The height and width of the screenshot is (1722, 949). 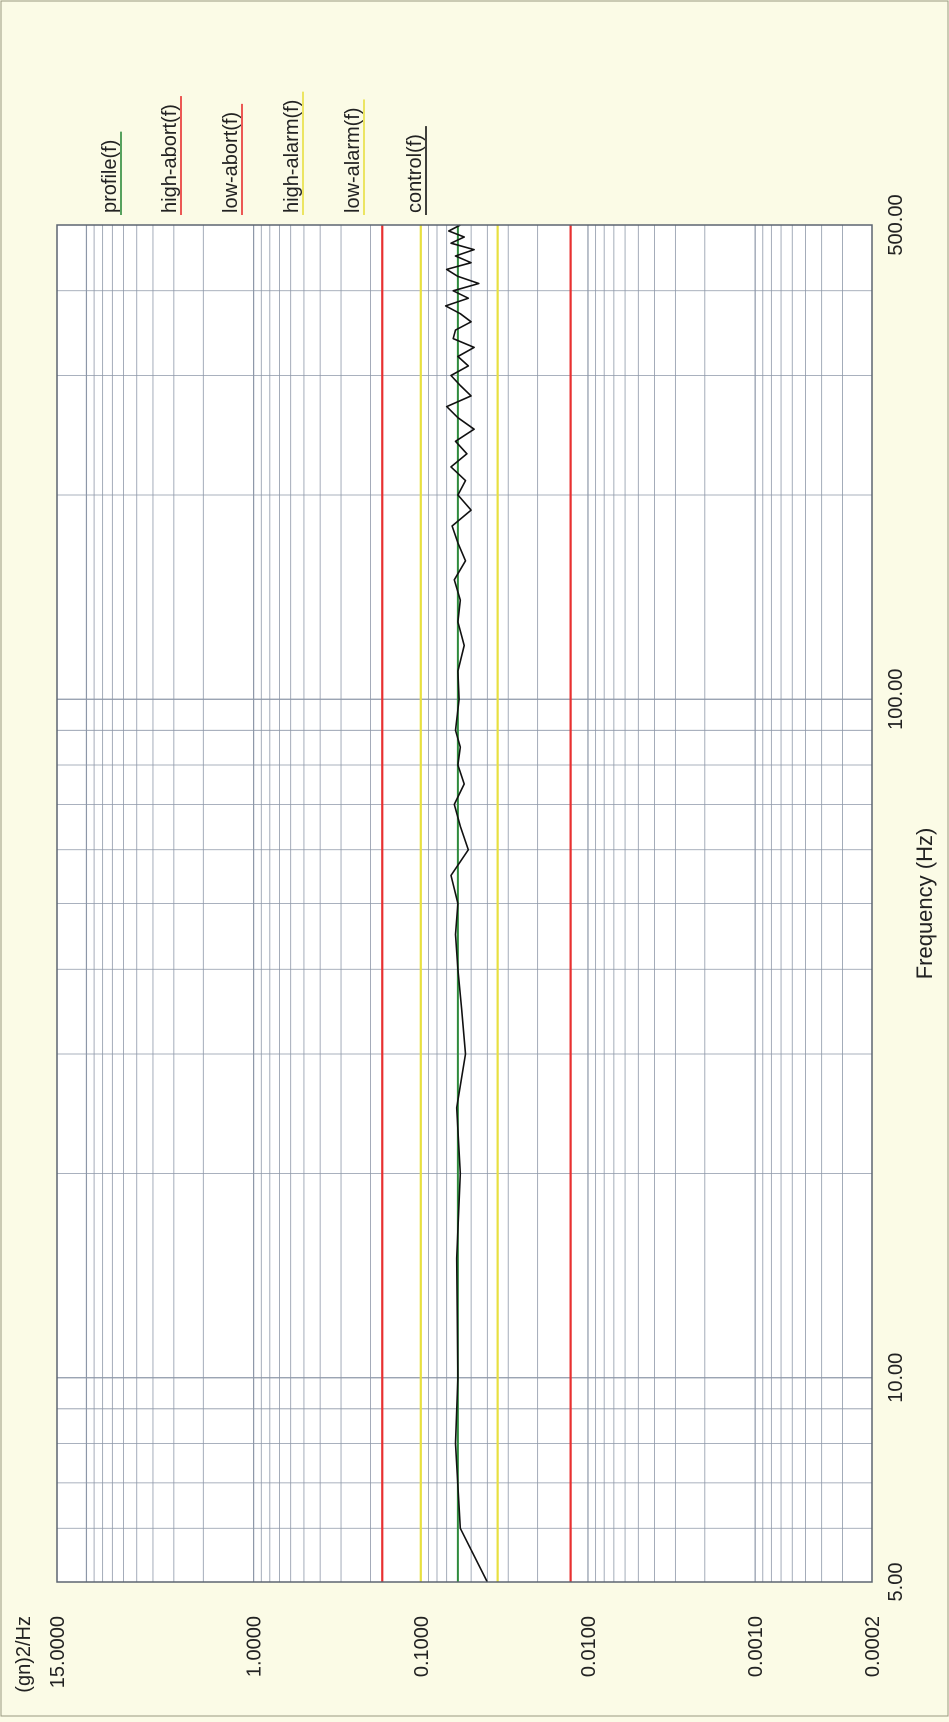 What do you see at coordinates (896, 224) in the screenshot?
I see `x-tick-label: 500.00` at bounding box center [896, 224].